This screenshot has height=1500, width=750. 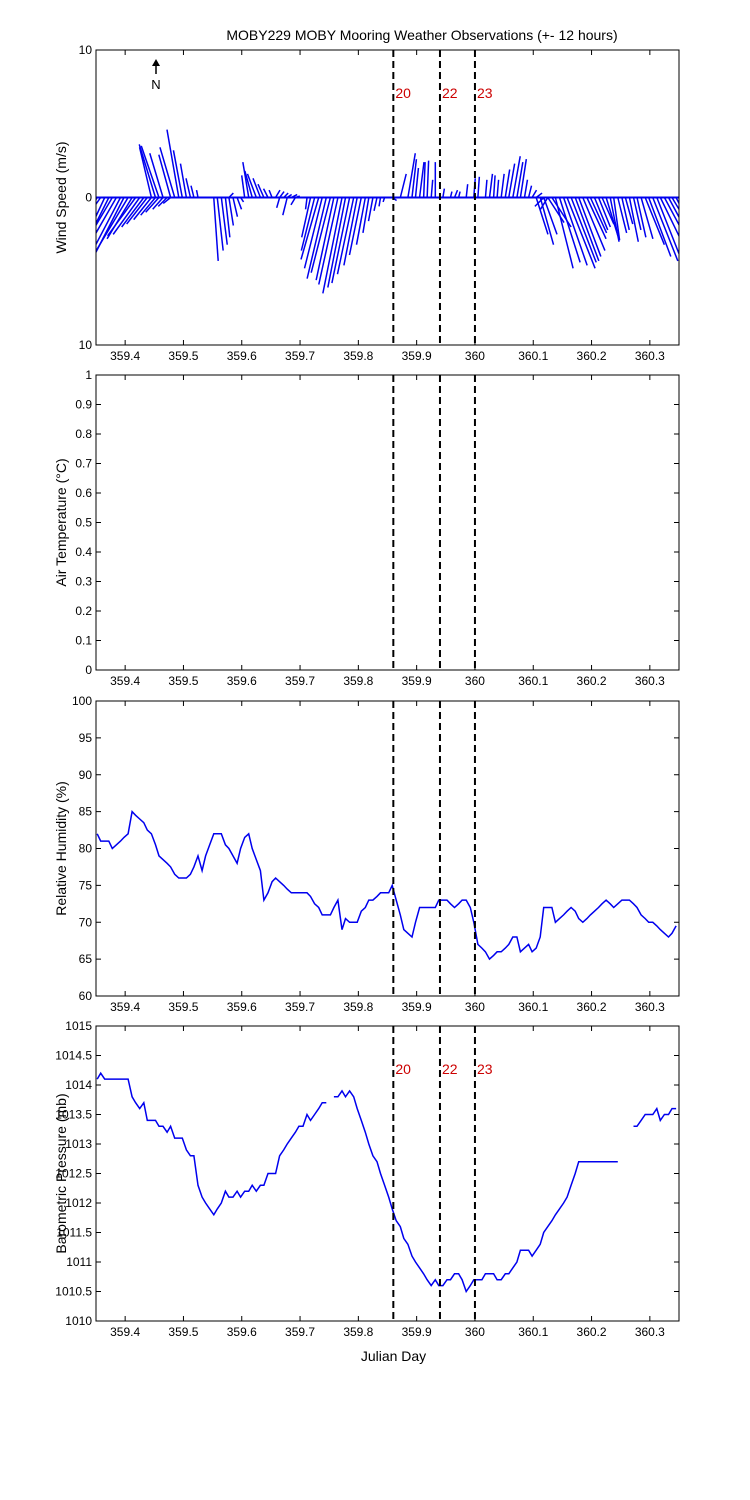 I want to click on x-tick-label: 359.8, so click(x=358, y=356).